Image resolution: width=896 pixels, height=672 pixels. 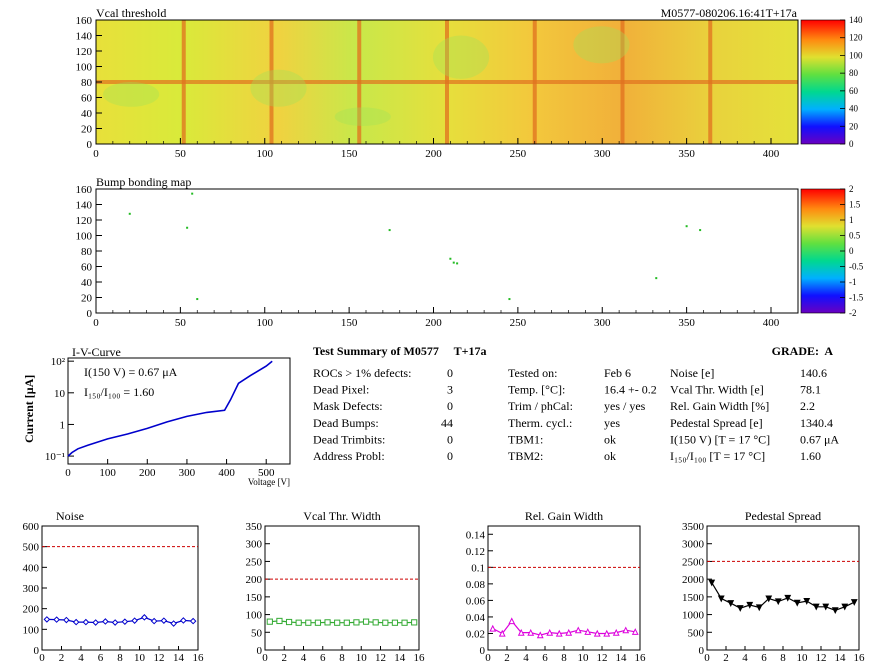 I want to click on y-tick-label: 120, so click(x=84, y=52).